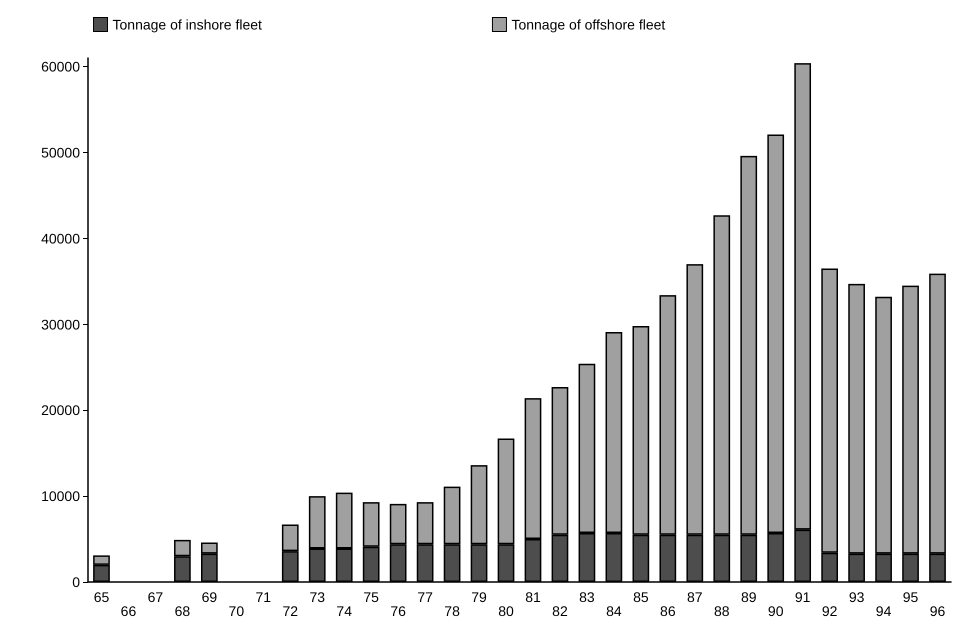  What do you see at coordinates (452, 611) in the screenshot?
I see `x-tick-label: 78` at bounding box center [452, 611].